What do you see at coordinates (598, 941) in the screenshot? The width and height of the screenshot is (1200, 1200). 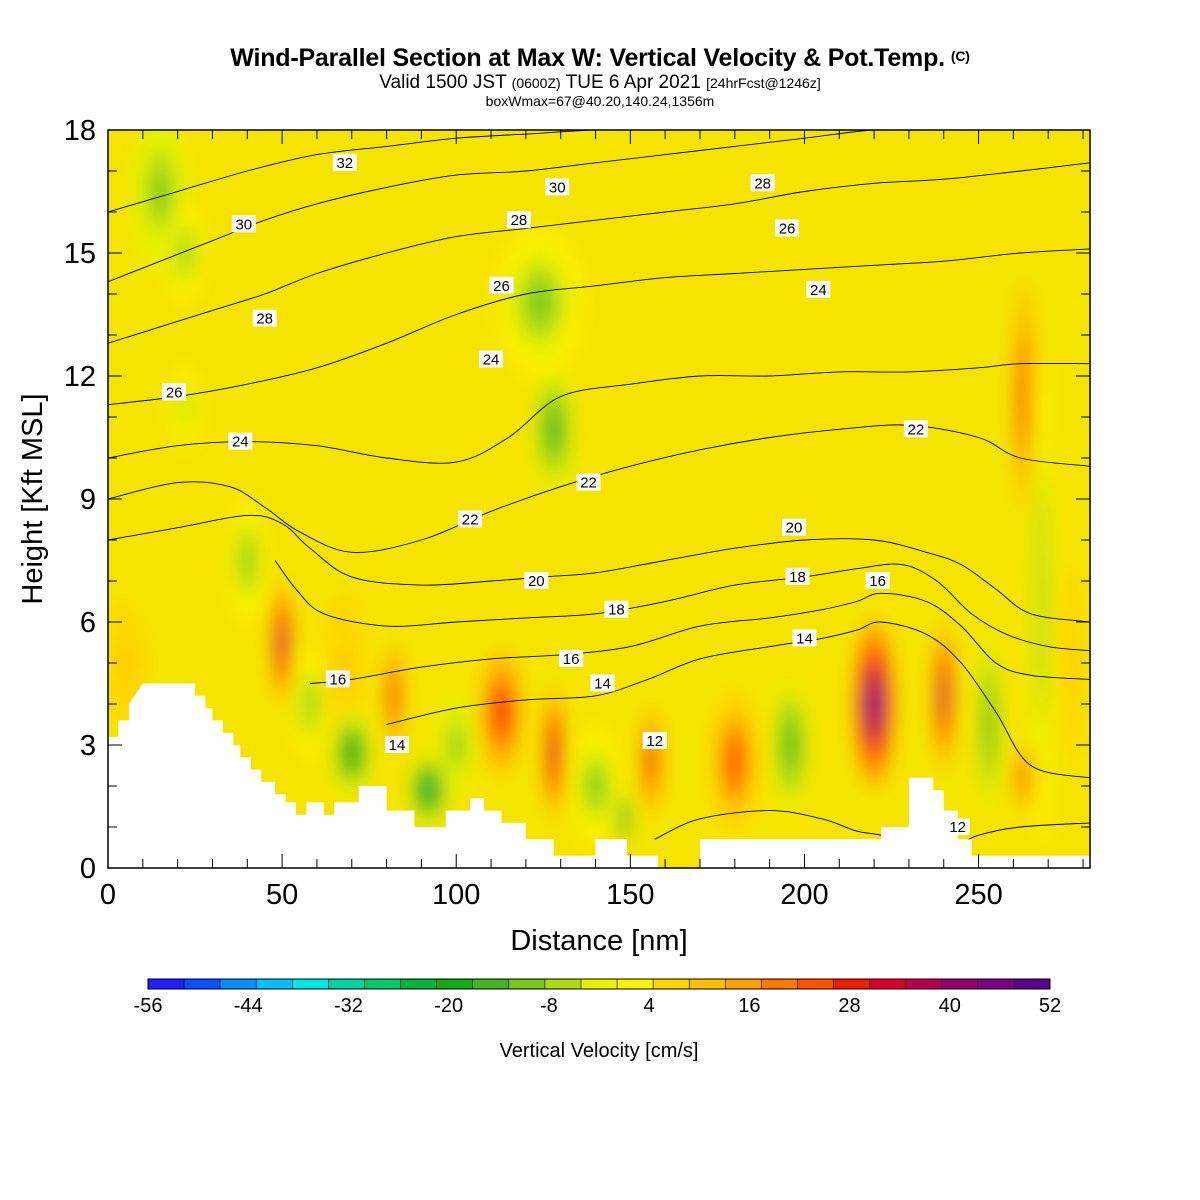 I see `x-axis-label: Distance [nm]` at bounding box center [598, 941].